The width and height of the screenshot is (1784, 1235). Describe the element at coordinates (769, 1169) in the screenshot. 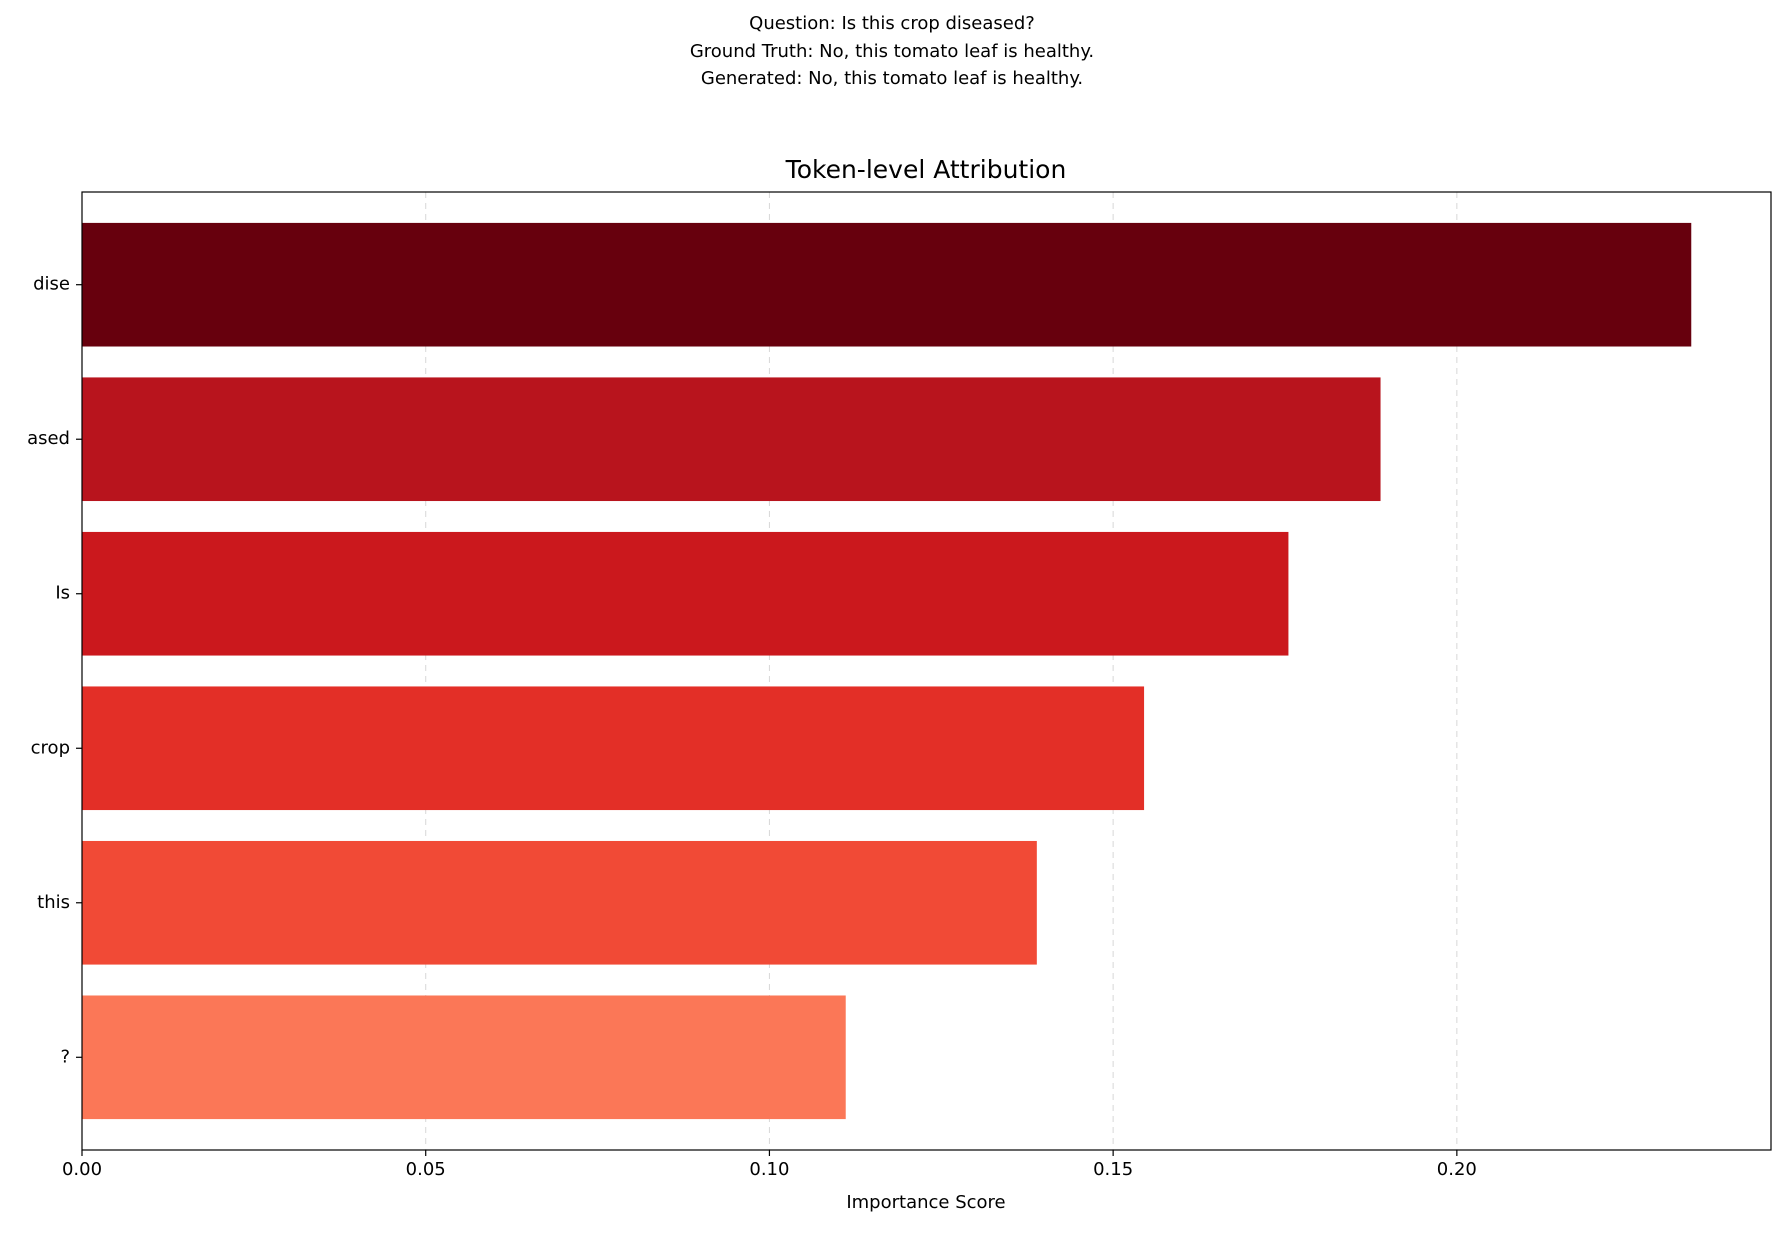

I see `x-tick-label: 0.10` at that location.